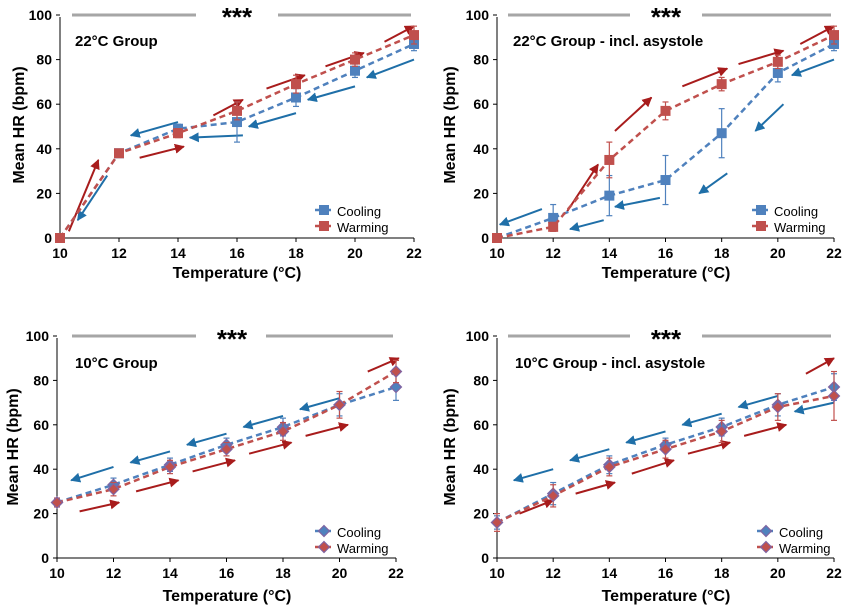  I want to click on series-line-warming, so click(226, 437).